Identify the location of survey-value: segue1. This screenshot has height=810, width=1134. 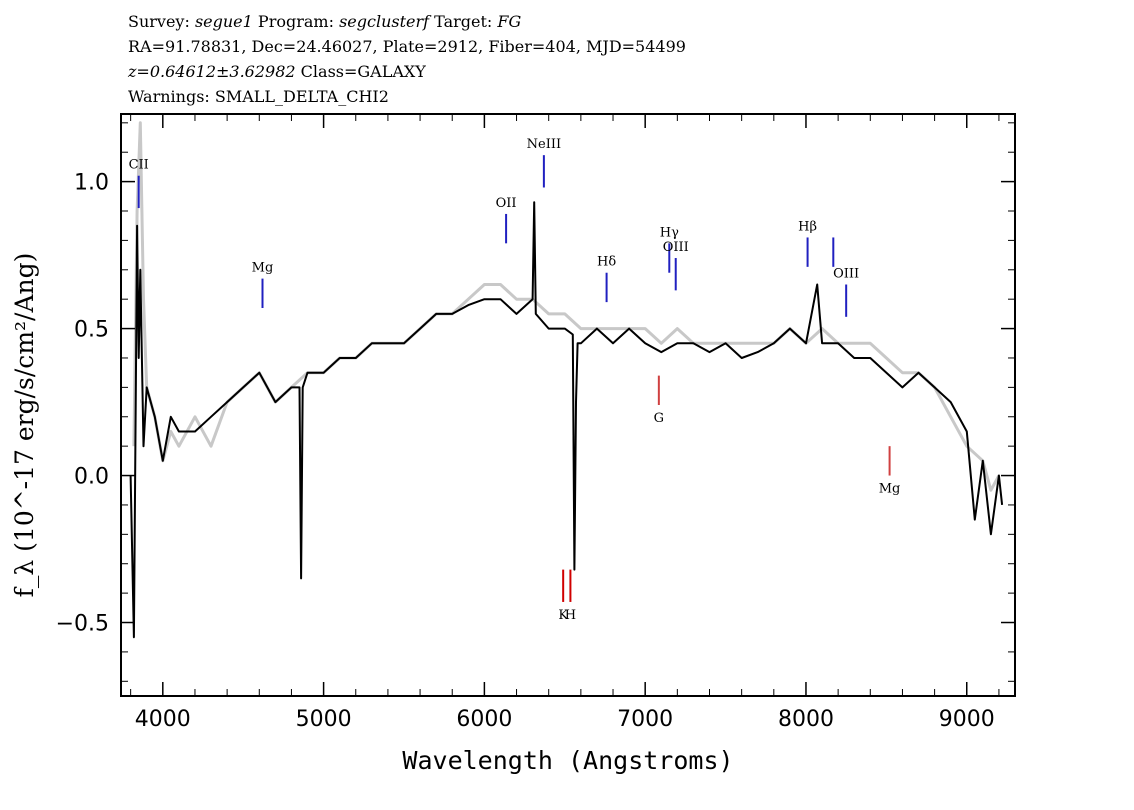
(223, 21).